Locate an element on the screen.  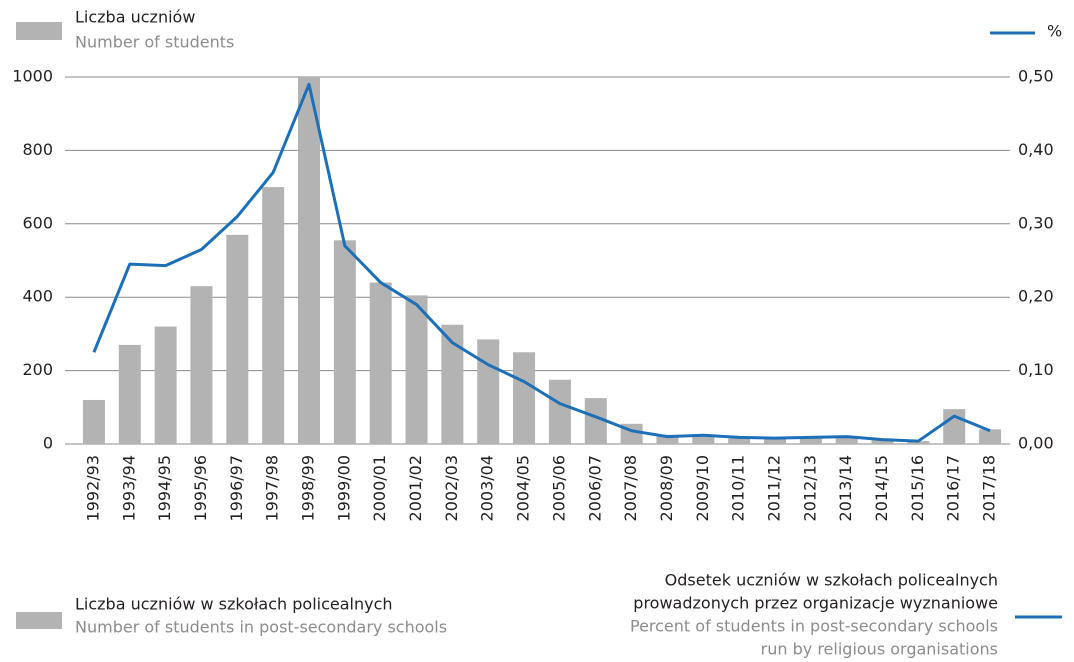
x-tick-label: 2009/10 is located at coordinates (702, 488).